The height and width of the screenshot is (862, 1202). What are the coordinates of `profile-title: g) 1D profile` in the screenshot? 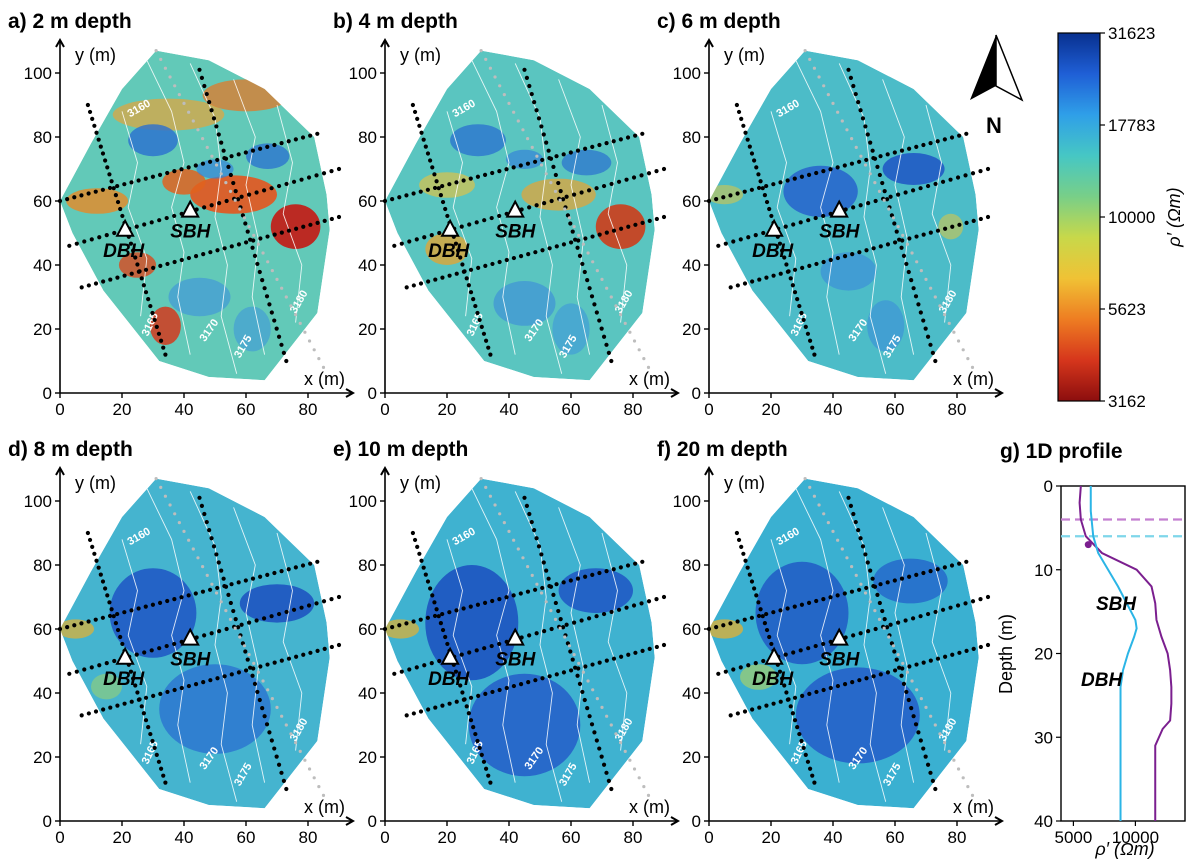 It's located at (1061, 451).